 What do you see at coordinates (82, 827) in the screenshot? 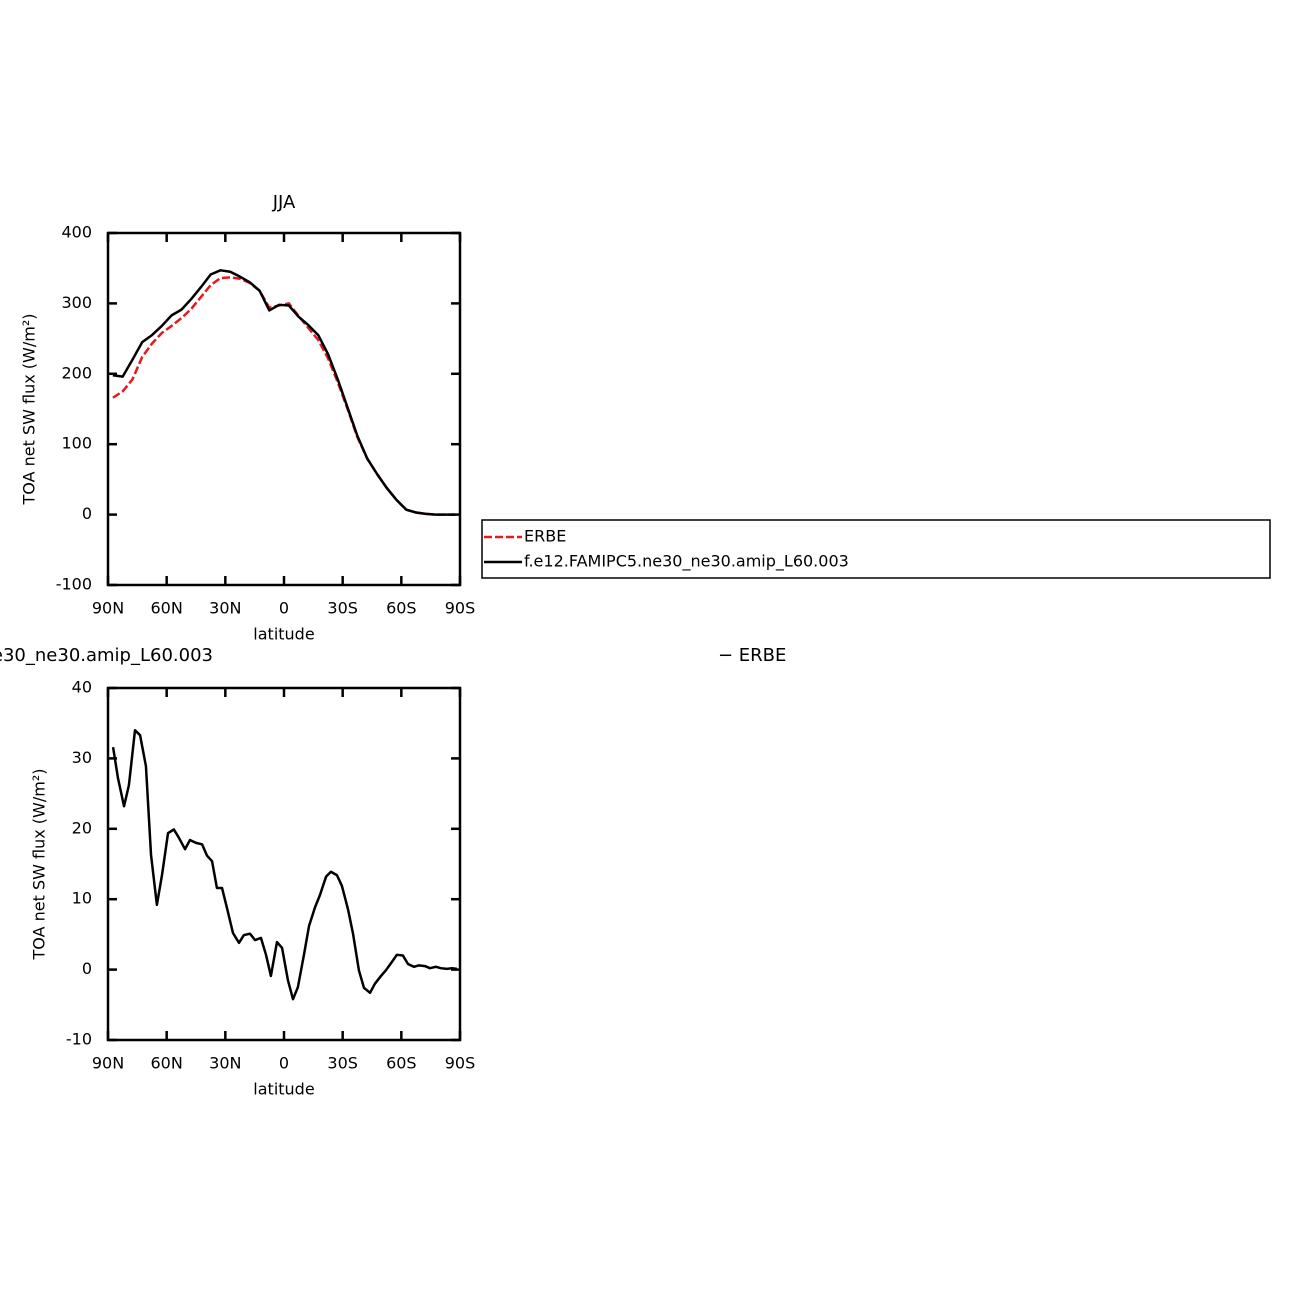
I see `y-tick-label: 20` at bounding box center [82, 827].